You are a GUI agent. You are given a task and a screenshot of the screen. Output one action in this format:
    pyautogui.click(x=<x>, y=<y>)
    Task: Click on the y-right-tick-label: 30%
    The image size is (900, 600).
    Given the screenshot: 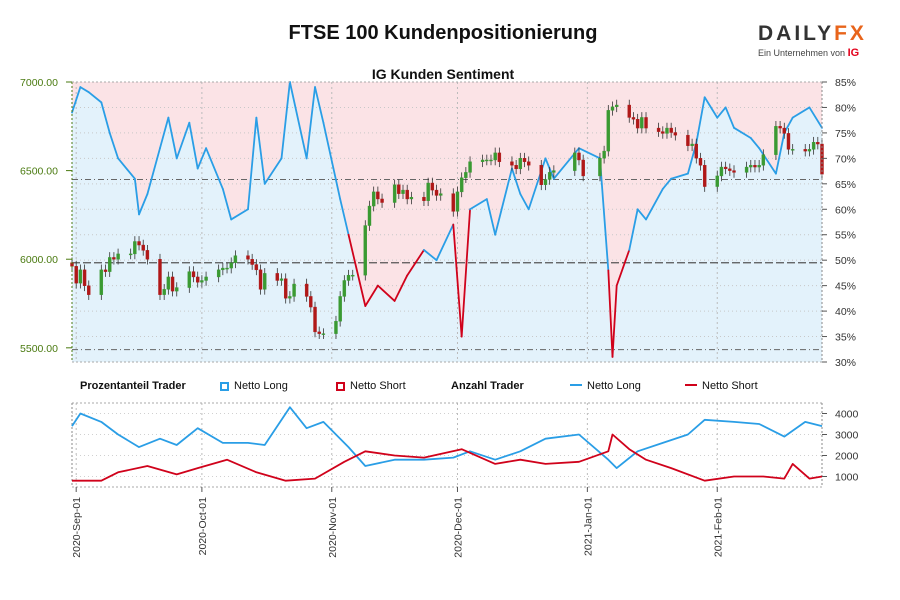 What is the action you would take?
    pyautogui.click(x=845, y=363)
    